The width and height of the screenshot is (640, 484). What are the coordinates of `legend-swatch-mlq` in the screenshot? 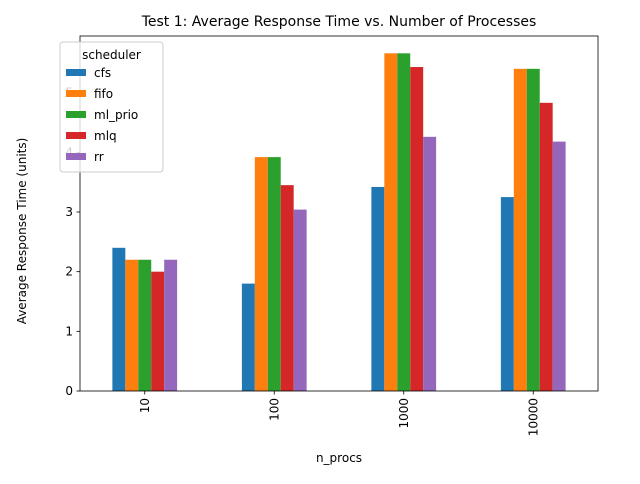 It's located at (76, 135).